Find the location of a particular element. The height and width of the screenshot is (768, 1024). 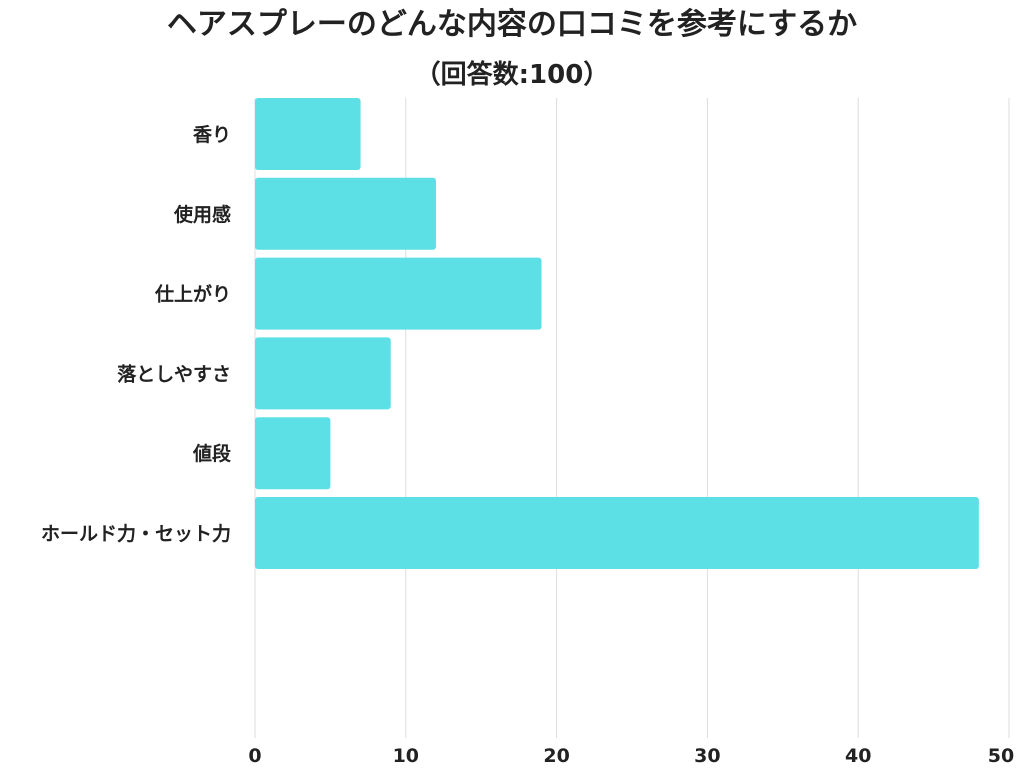

category-label: 仕上がり is located at coordinates (192, 294).